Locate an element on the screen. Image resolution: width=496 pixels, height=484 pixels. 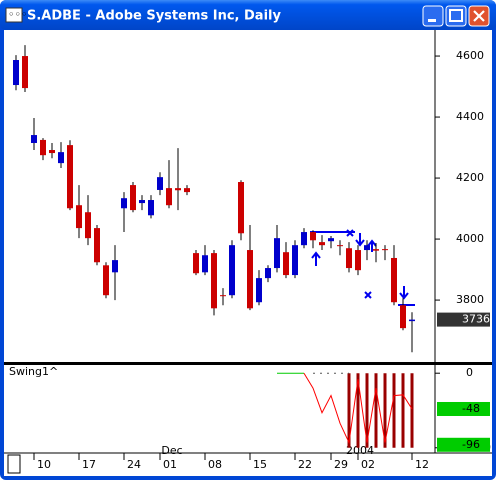
x-tick-label: 24 is located at coordinates (134, 464).